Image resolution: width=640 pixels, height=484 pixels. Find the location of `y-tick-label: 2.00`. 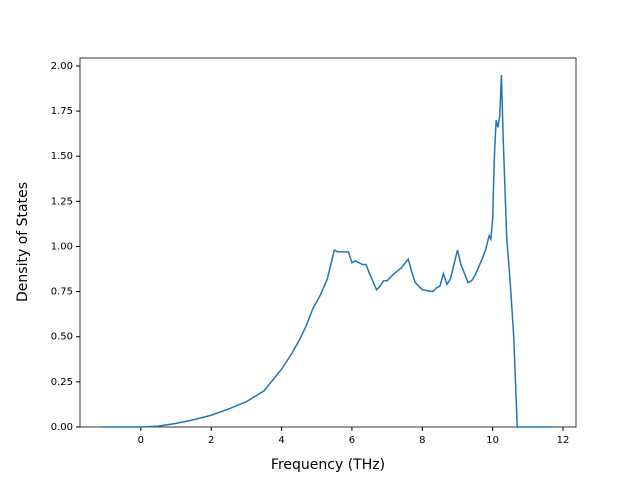

y-tick-label: 2.00 is located at coordinates (62, 66).